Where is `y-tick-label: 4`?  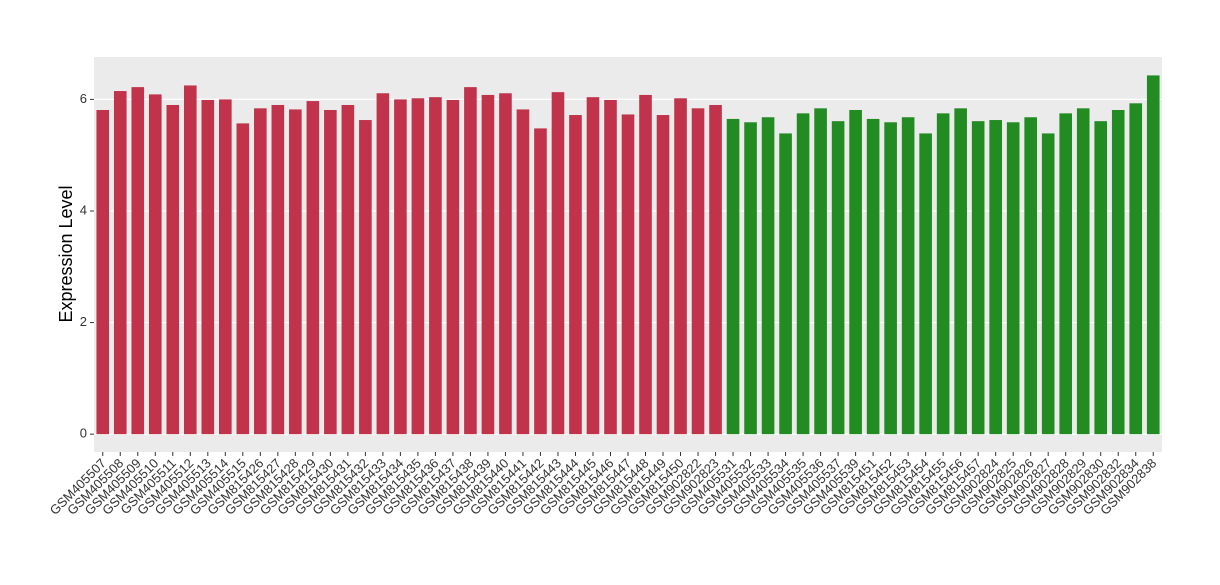 y-tick-label: 4 is located at coordinates (83, 209).